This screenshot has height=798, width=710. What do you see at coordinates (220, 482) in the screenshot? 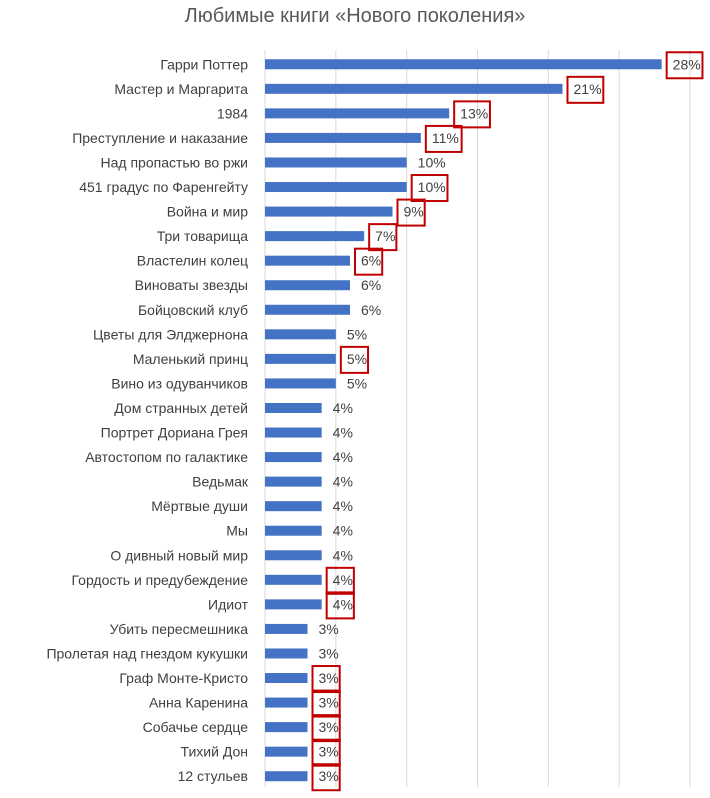
I see `category-label: Ведьмак` at bounding box center [220, 482].